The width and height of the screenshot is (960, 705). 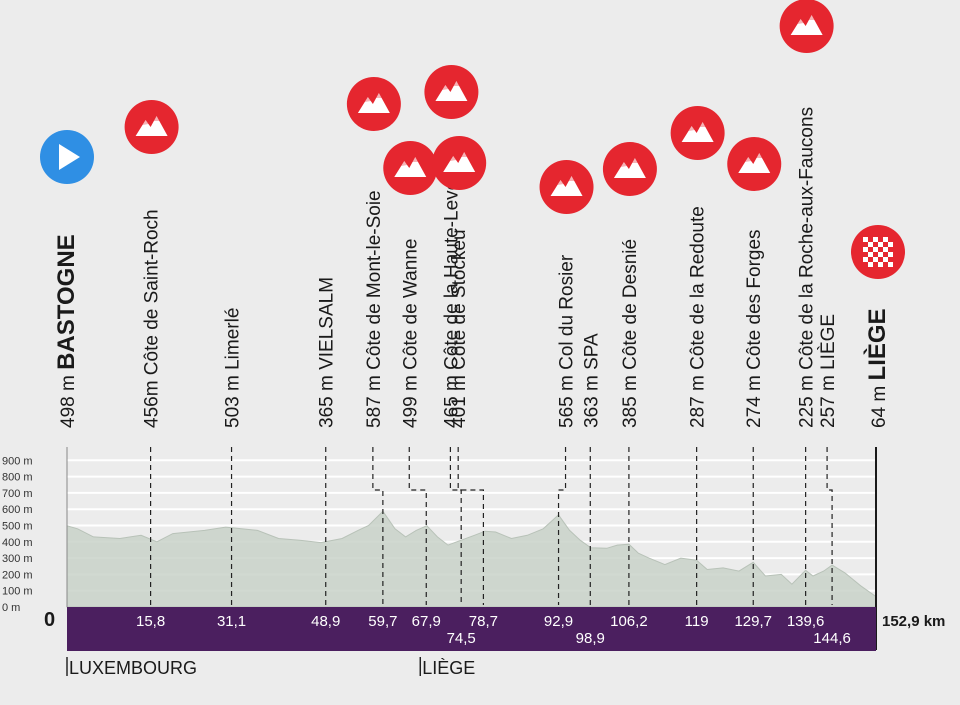 I want to click on region-label: LIÈGE, so click(x=448, y=668).